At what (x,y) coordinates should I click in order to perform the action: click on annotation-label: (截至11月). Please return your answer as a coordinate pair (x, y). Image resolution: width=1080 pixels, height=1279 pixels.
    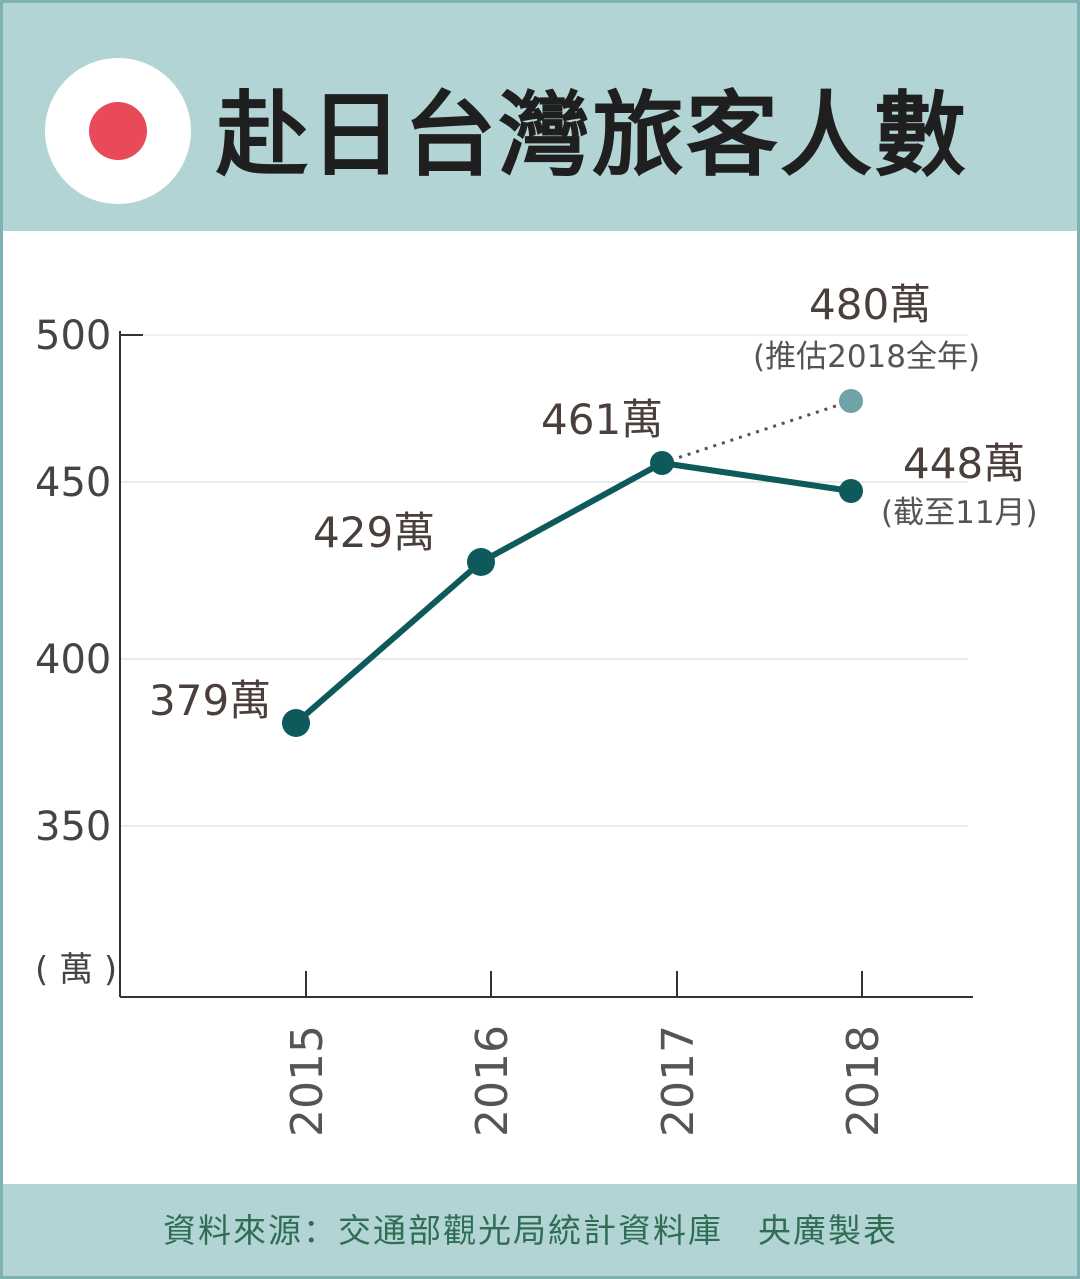
    Looking at the image, I should click on (959, 513).